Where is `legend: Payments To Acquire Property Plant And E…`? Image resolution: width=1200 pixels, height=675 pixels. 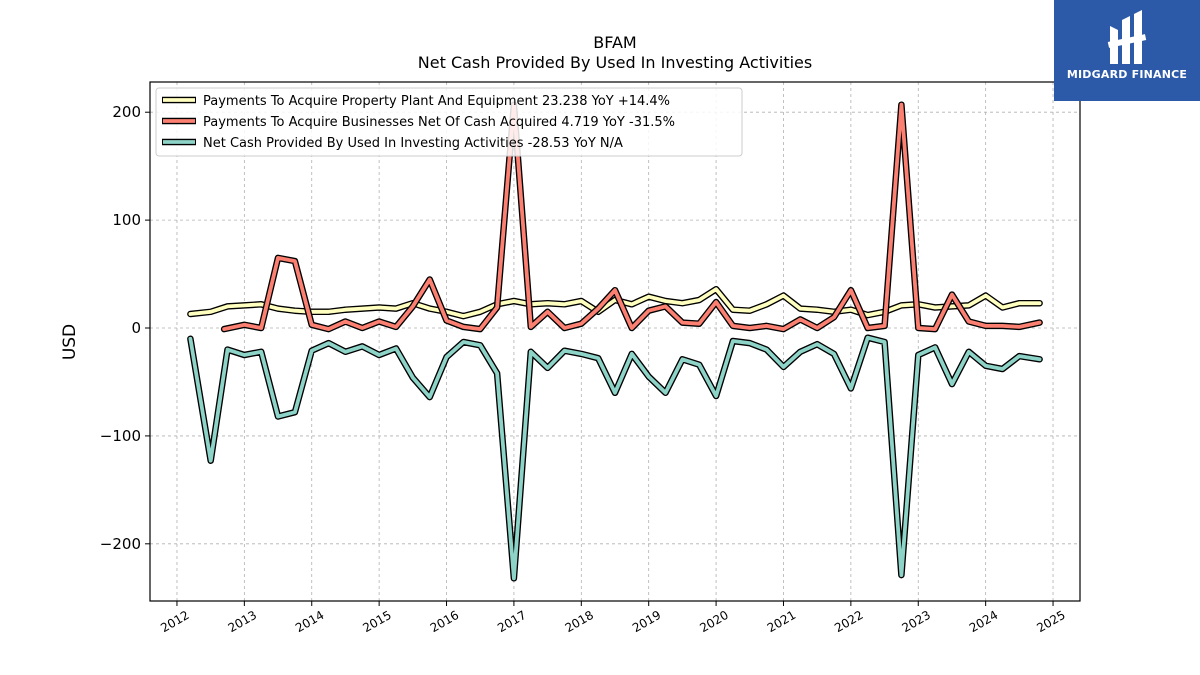 legend: Payments To Acquire Property Plant And E… is located at coordinates (449, 122).